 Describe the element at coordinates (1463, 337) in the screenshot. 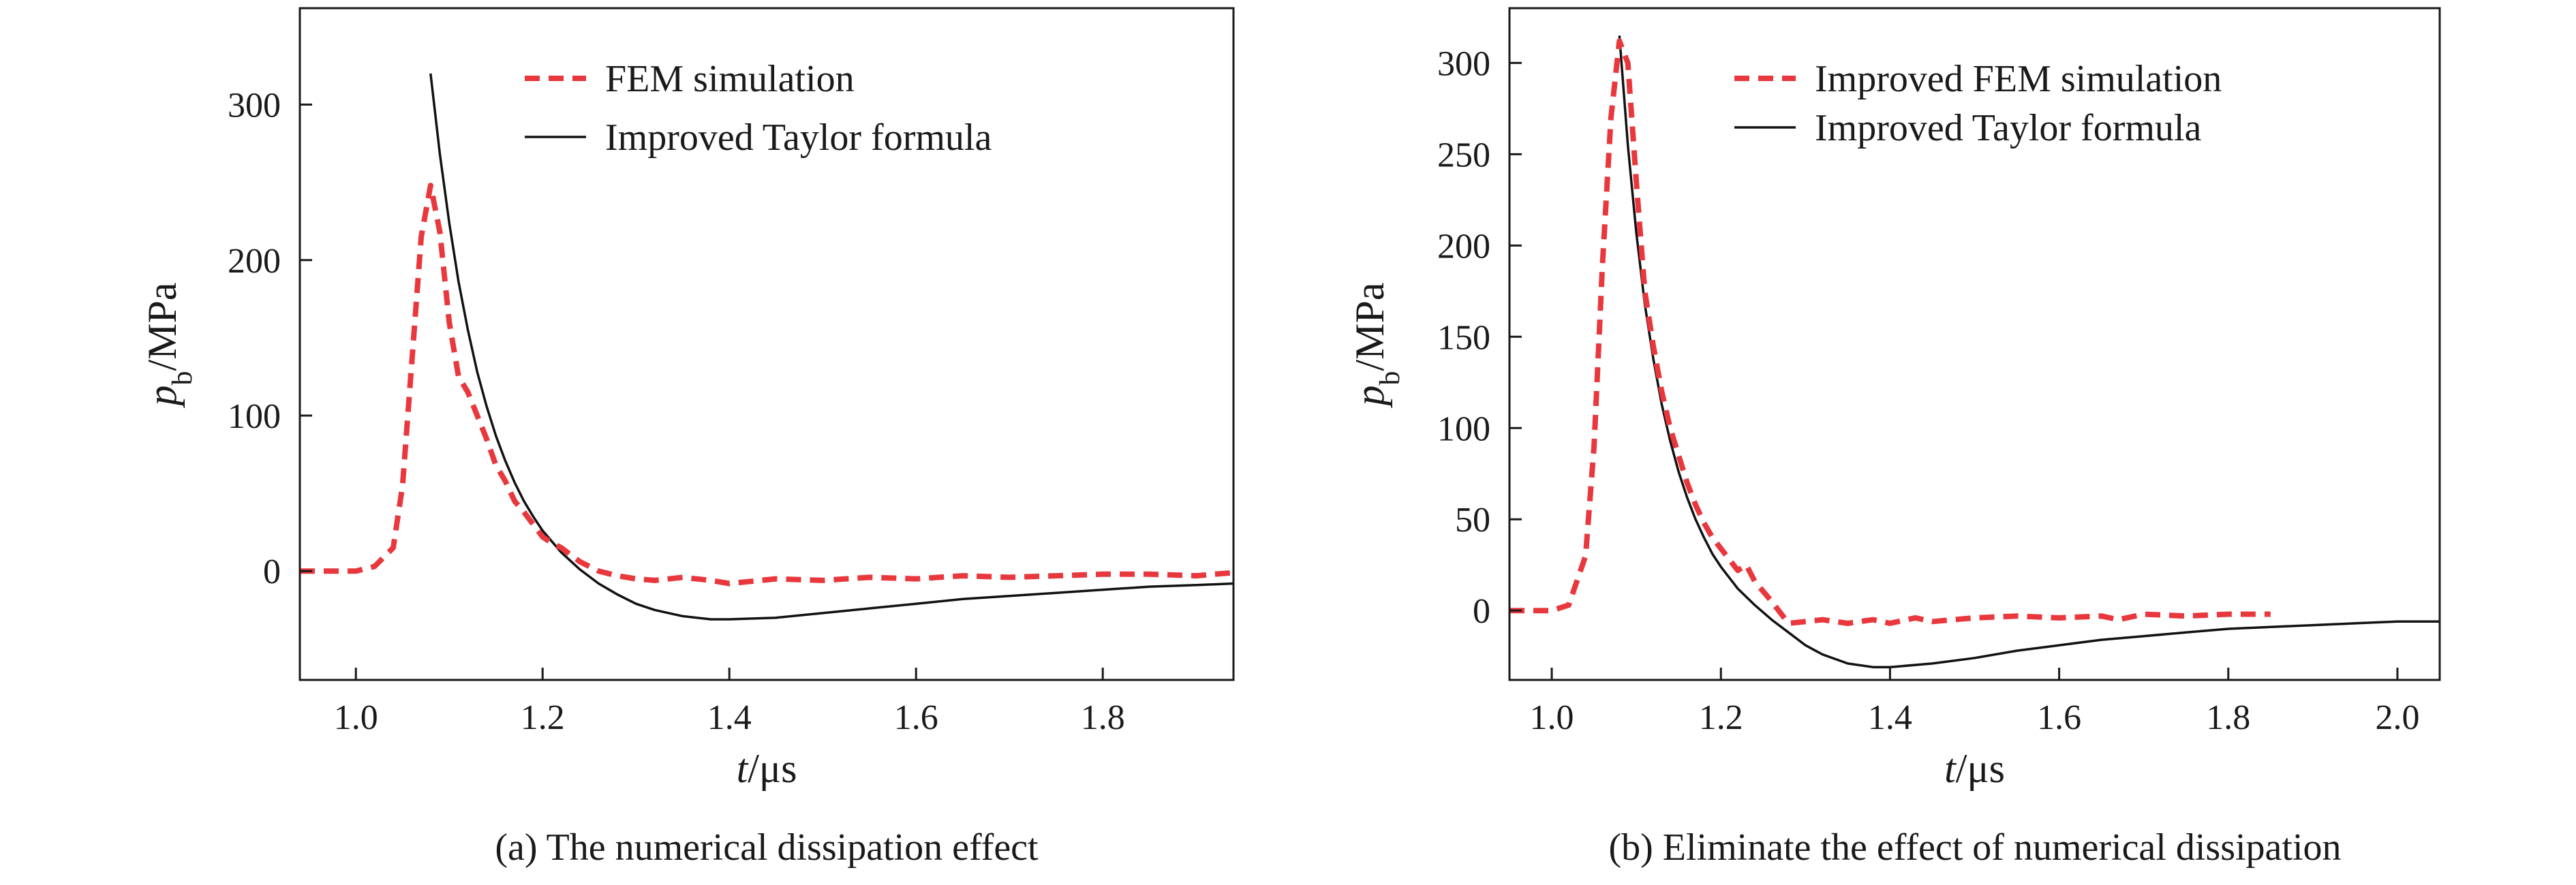

I see `y-tick-label: 150` at that location.